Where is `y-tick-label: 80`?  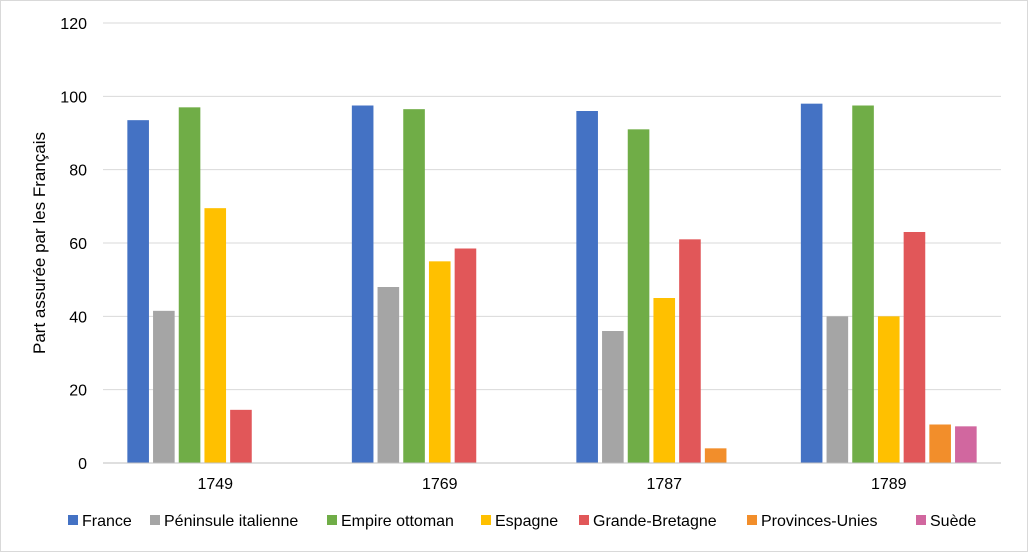 y-tick-label: 80 is located at coordinates (78, 171).